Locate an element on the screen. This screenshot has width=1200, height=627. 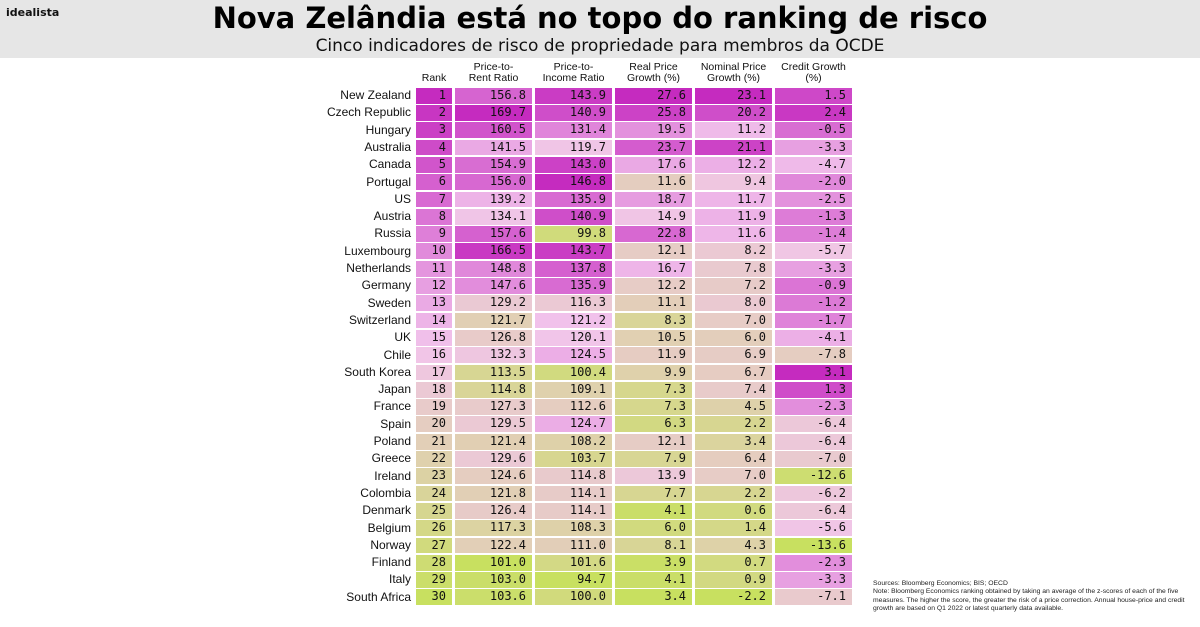
heatmap-cell: 101.6 is located at coordinates (573, 562).